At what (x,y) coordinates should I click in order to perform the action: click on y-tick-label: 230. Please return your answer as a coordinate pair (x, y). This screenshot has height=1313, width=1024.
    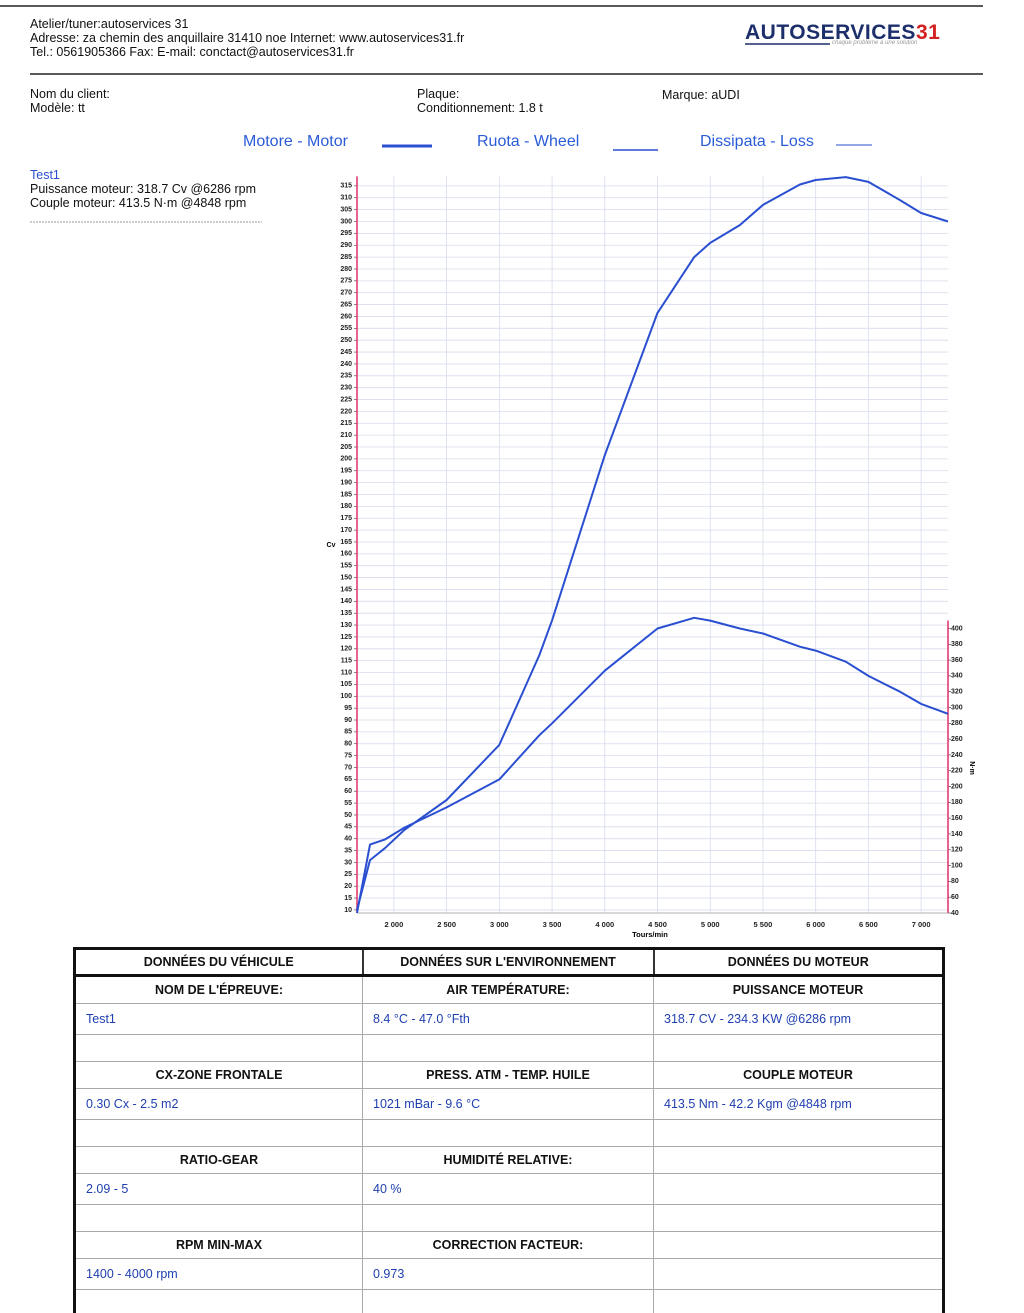
    Looking at the image, I should click on (346, 388).